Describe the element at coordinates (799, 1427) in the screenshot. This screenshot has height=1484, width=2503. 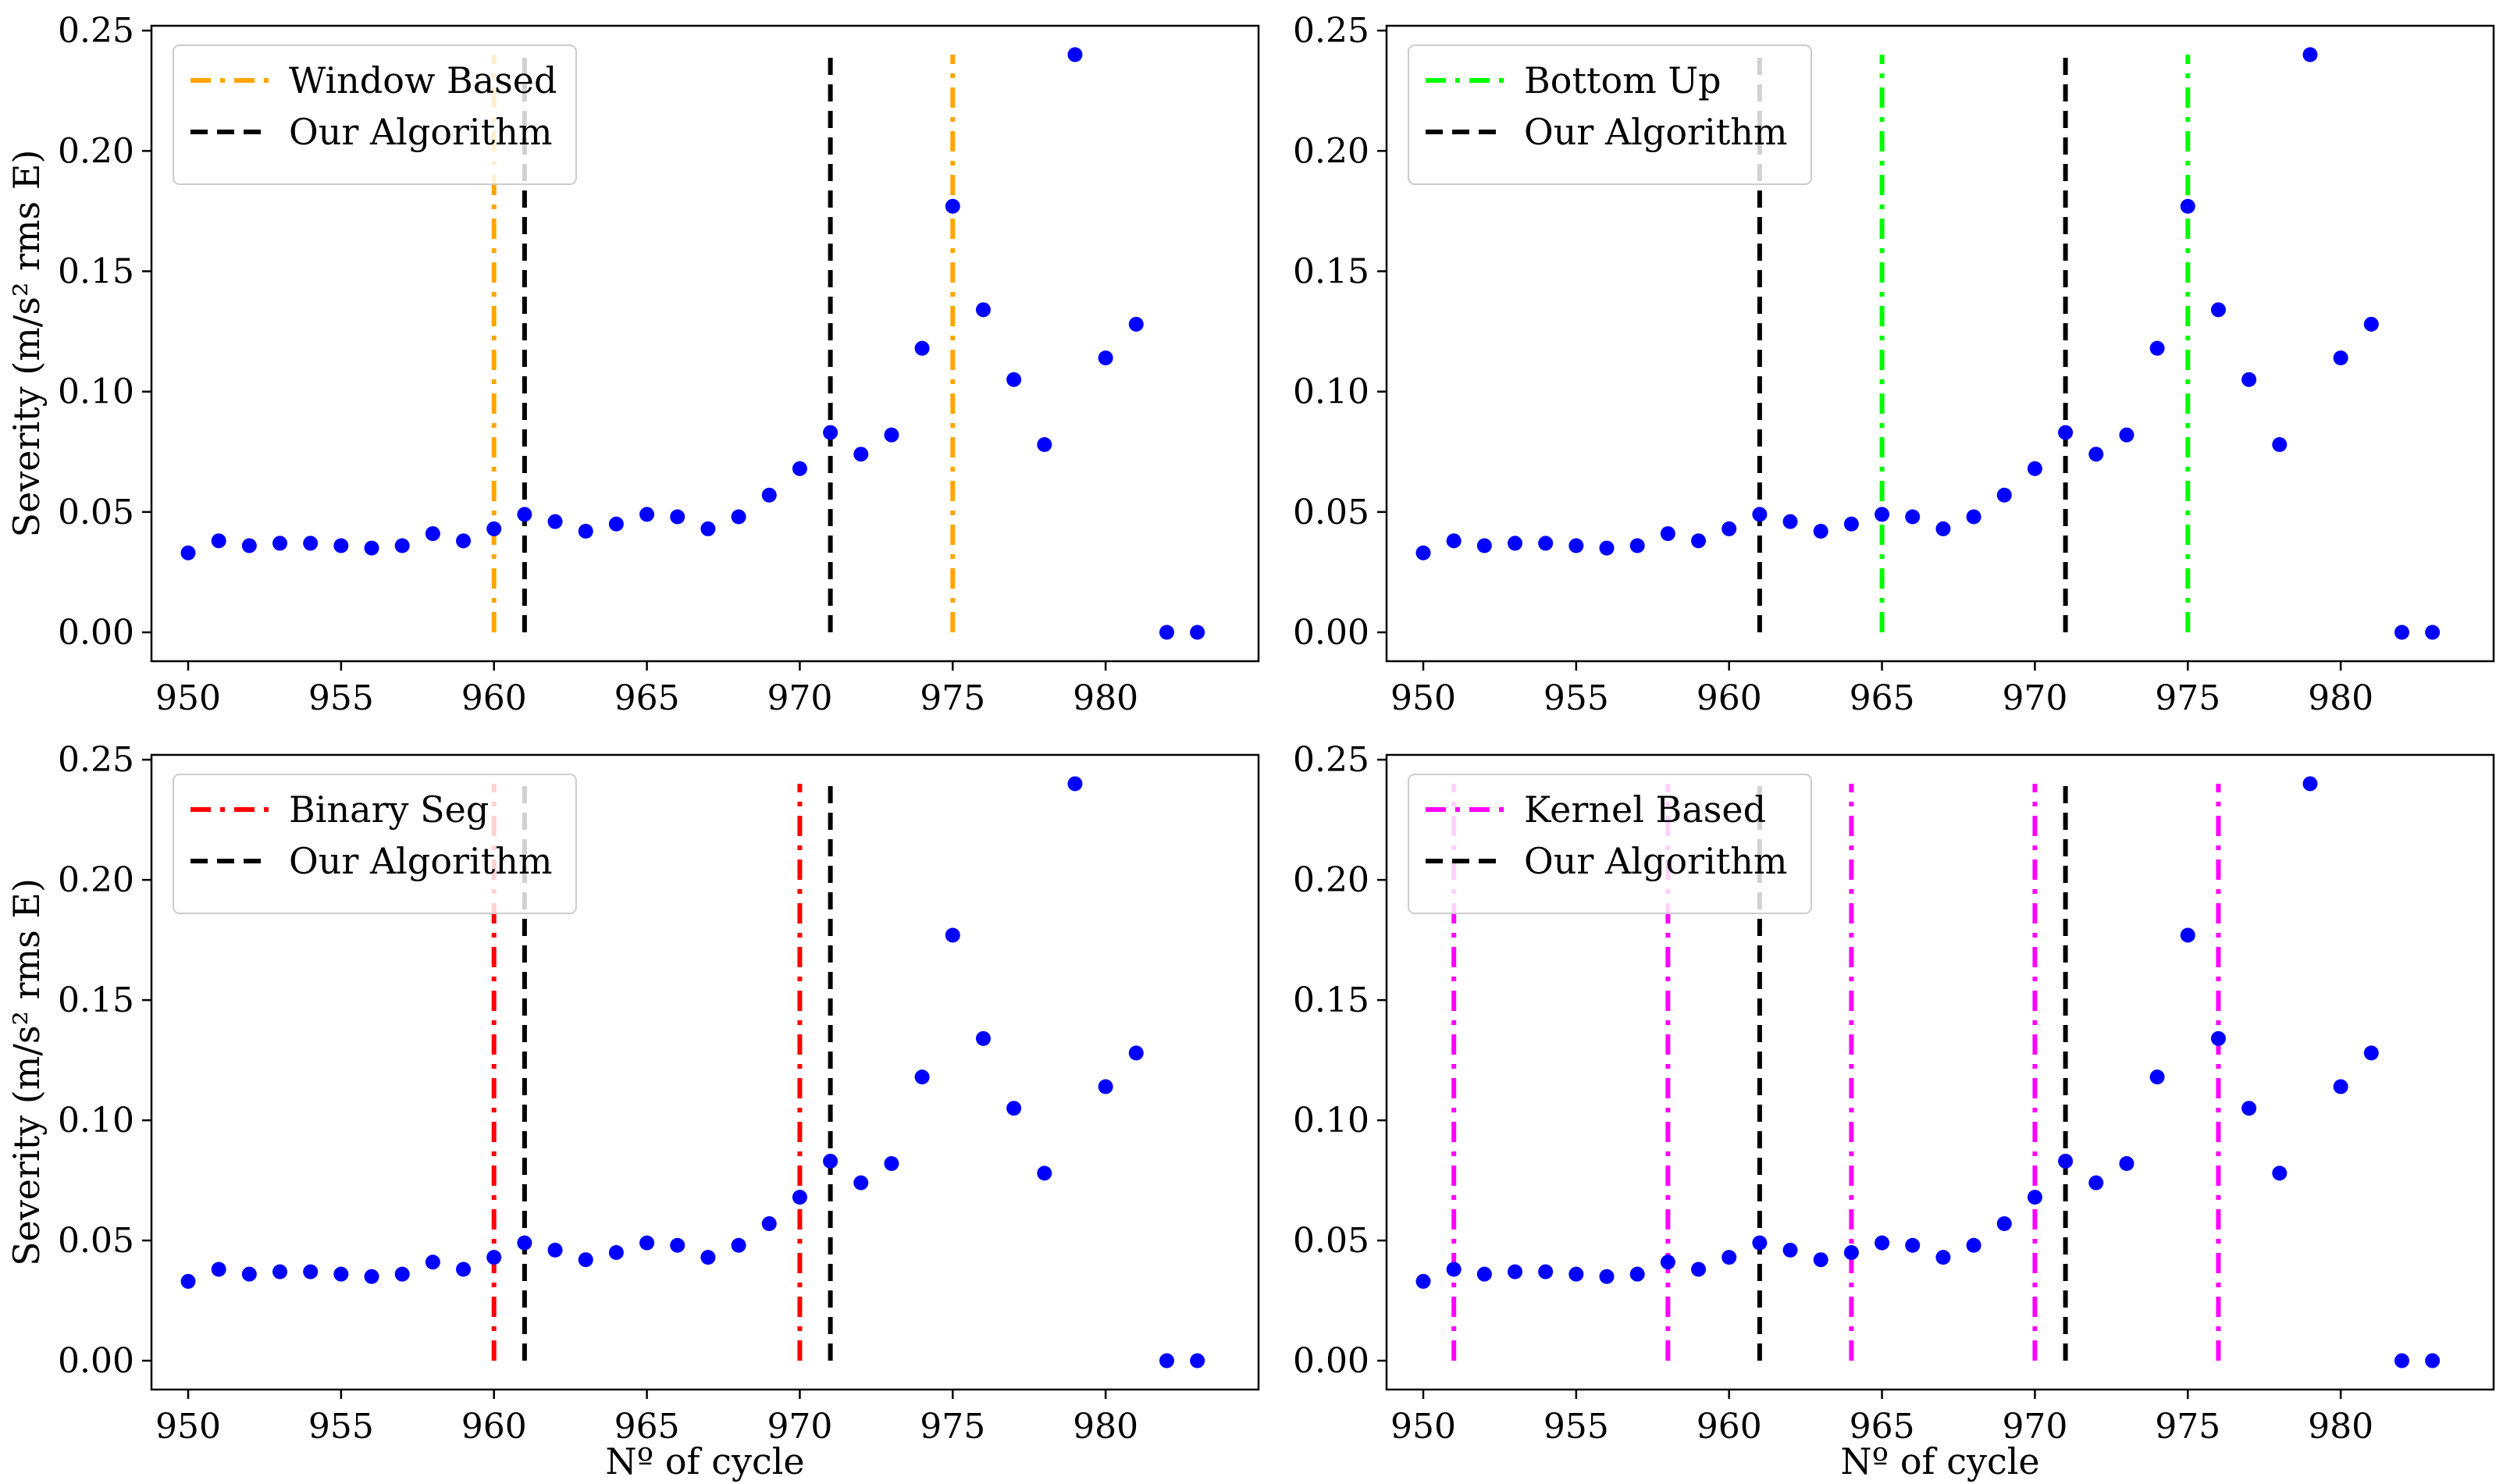
I see `x-tick-label: 970` at that location.